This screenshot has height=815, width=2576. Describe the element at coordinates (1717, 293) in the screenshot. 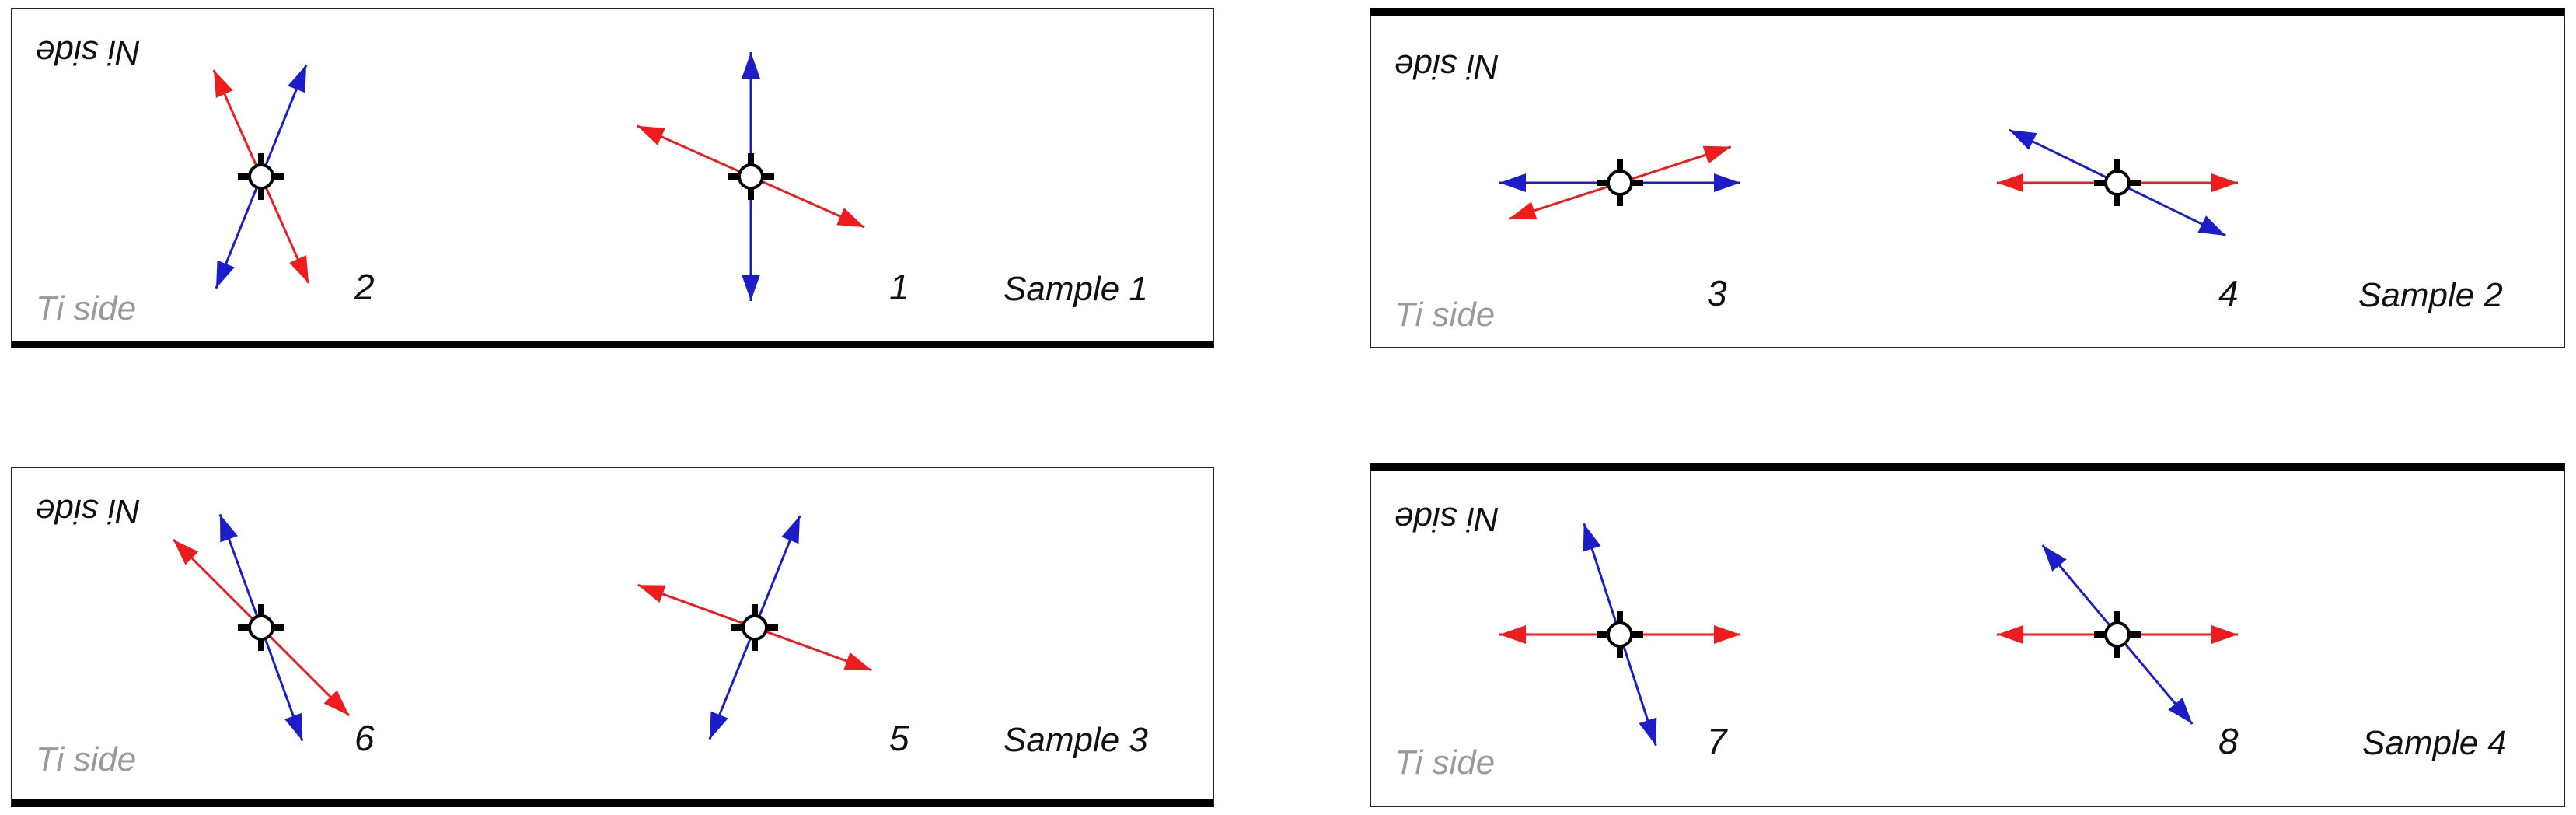

I see `crystal-number-3: 3` at that location.